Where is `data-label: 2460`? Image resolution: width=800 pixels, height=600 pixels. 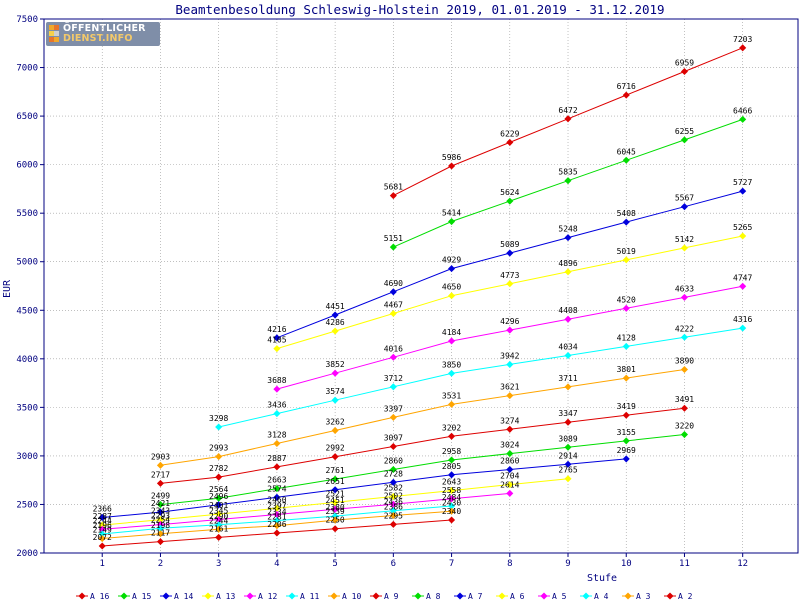 data-label: 2460 is located at coordinates (276, 499).